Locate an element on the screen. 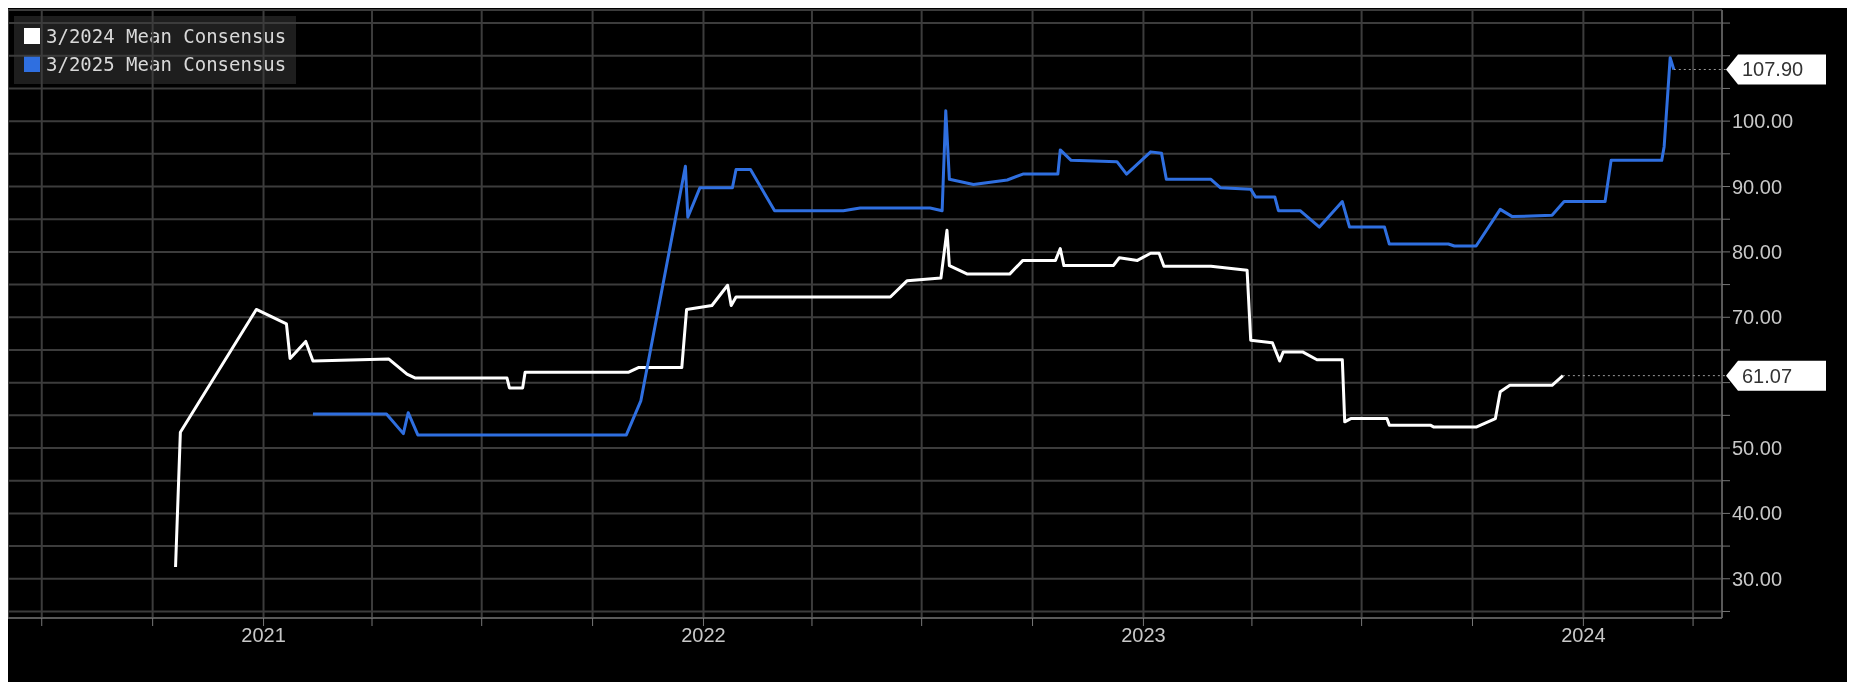  annotation: 107.90 is located at coordinates (1773, 69).